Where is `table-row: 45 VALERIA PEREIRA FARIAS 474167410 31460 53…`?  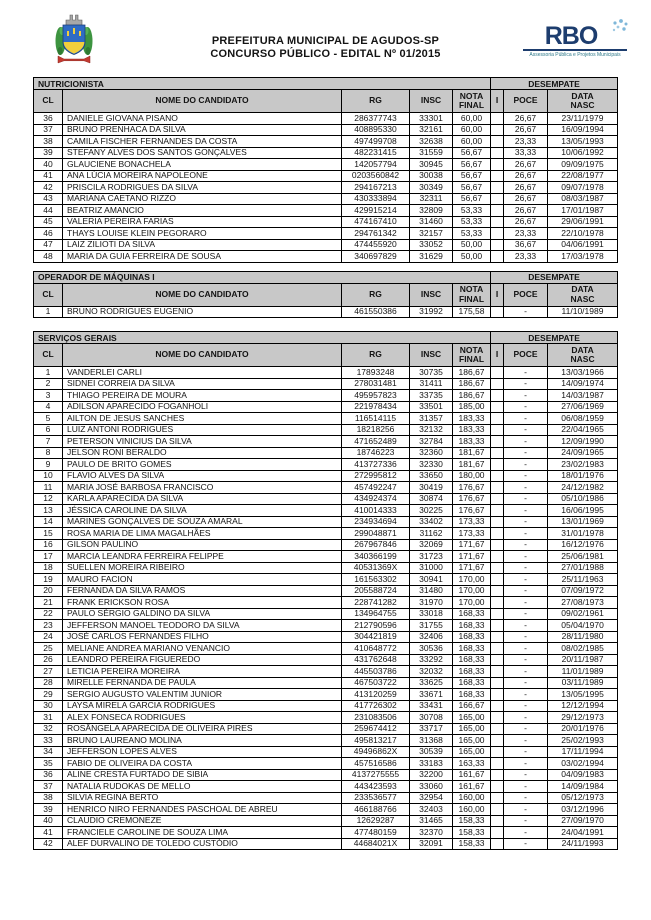
table-row: 45 VALERIA PEREIRA FARIAS 474167410 31460 53… is located at coordinates (326, 221).